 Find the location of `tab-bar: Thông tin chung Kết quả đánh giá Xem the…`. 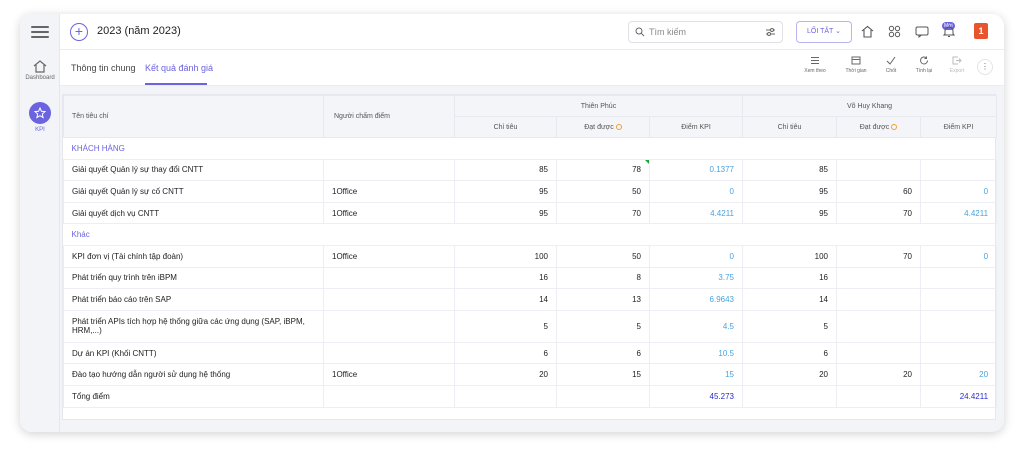

tab-bar: Thông tin chung Kết quả đánh giá Xem the… is located at coordinates (532, 68).